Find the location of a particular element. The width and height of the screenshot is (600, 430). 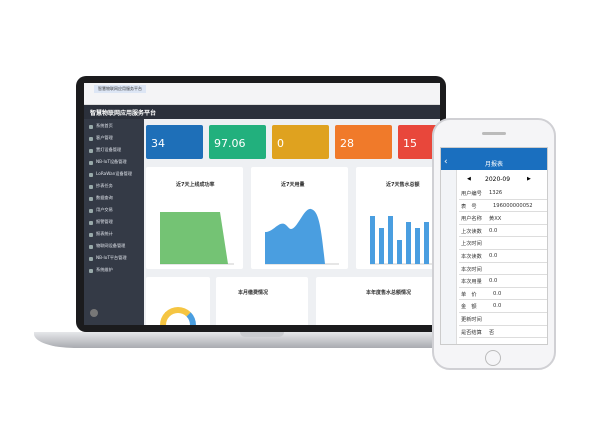

bottom-title: 本月缴费情况 is located at coordinates (253, 293).